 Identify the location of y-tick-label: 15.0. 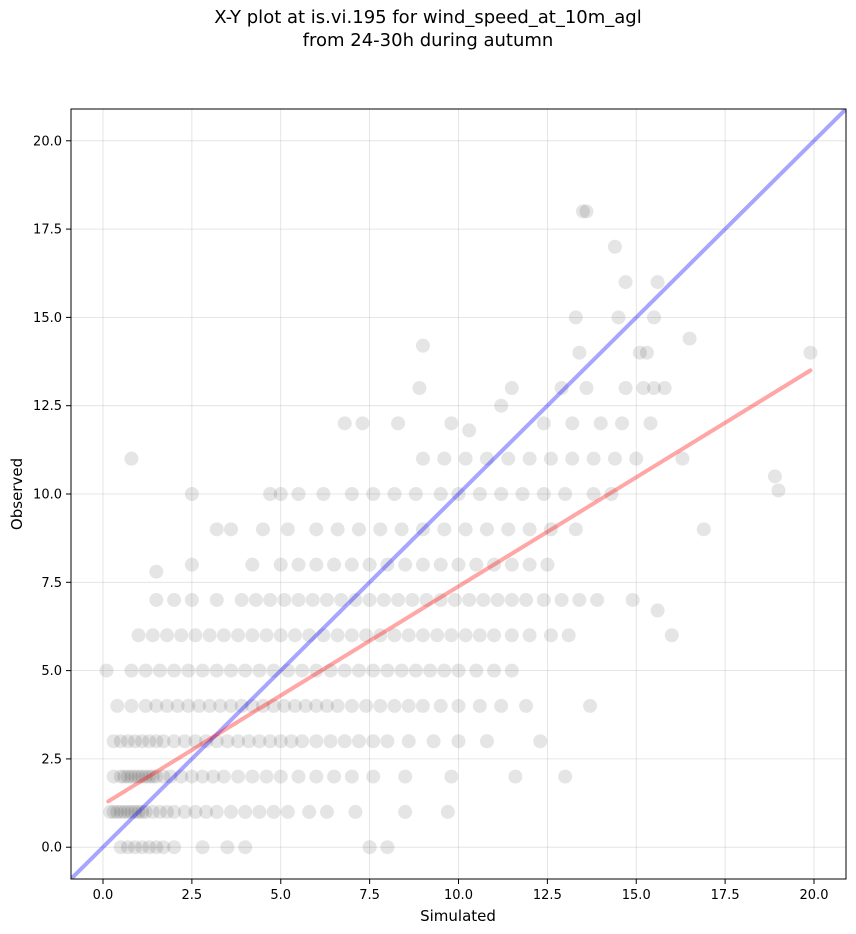
(47, 318).